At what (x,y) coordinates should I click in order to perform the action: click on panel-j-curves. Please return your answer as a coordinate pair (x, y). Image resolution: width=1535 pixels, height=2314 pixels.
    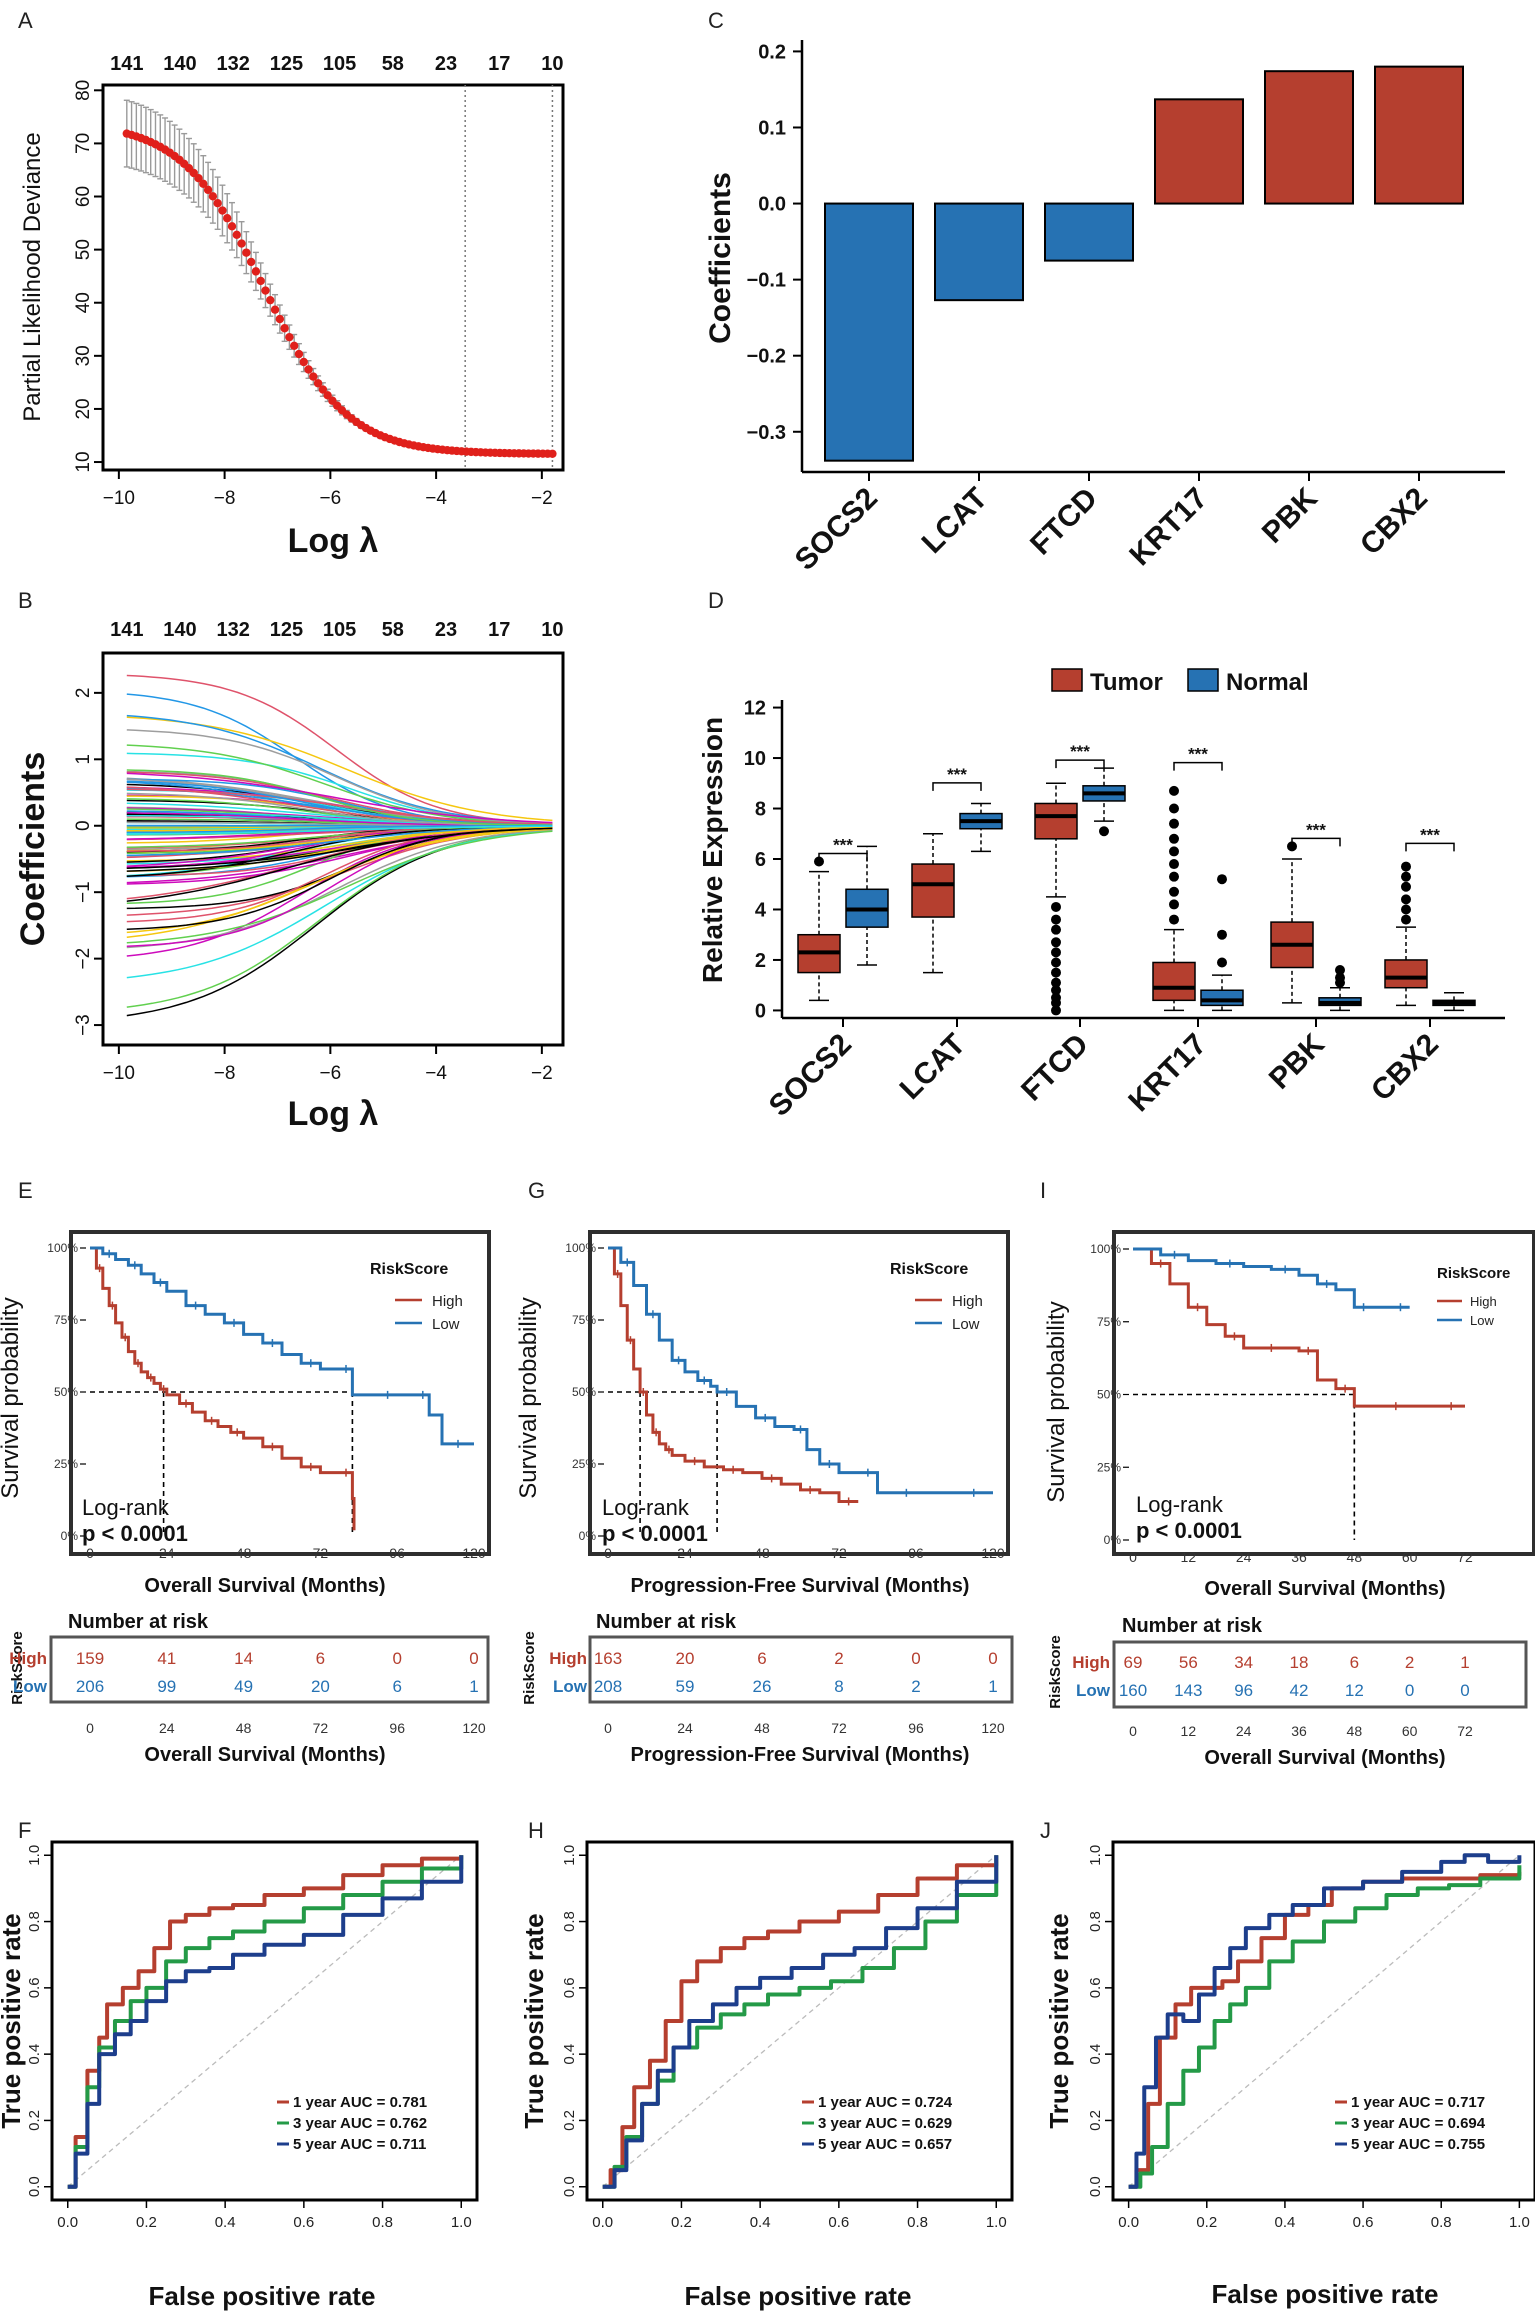
    Looking at the image, I should click on (1325, 2021).